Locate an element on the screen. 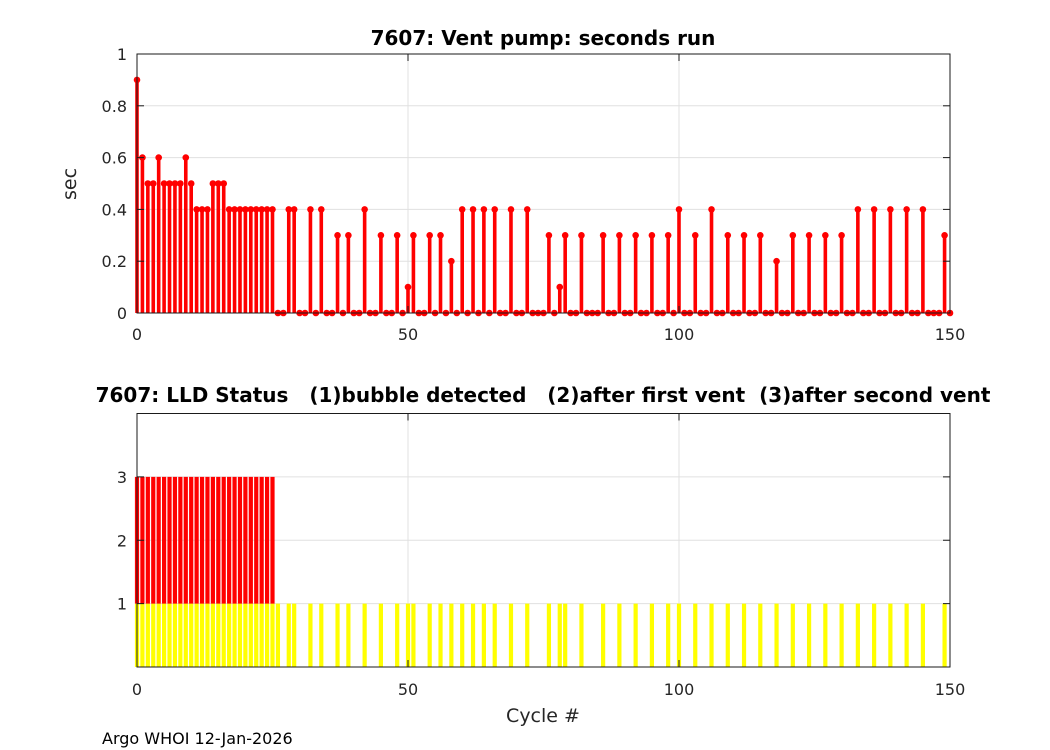 Image resolution: width=1050 pixels, height=750 pixels. x-tick-label: 150 is located at coordinates (950, 334).